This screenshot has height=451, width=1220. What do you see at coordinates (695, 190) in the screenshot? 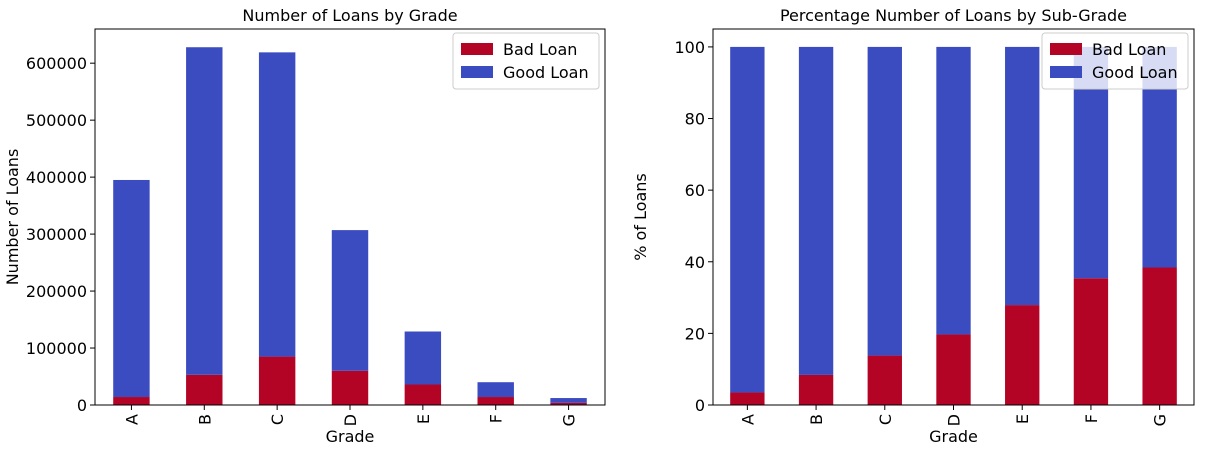
I see `y-tick-label: 60` at bounding box center [695, 190].